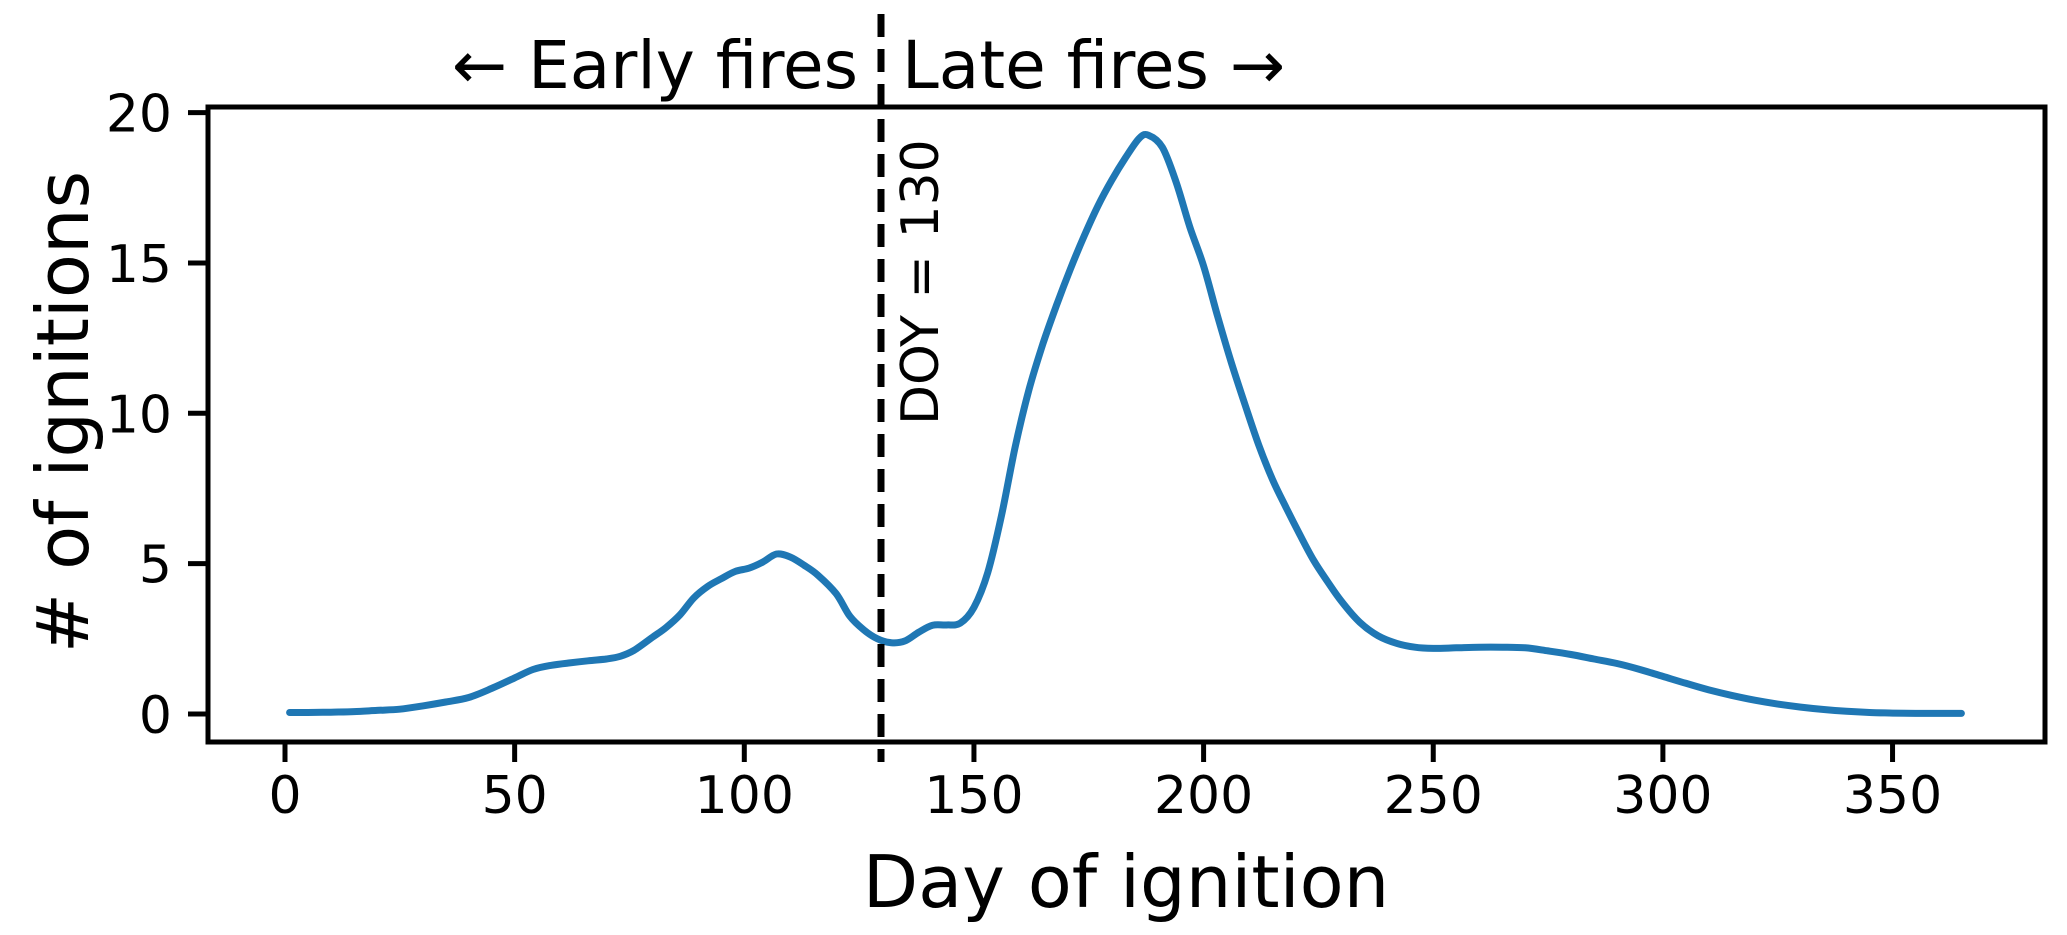 This screenshot has height=935, width=2067. I want to click on annotation-late-fires: Late fires →, so click(1093, 65).